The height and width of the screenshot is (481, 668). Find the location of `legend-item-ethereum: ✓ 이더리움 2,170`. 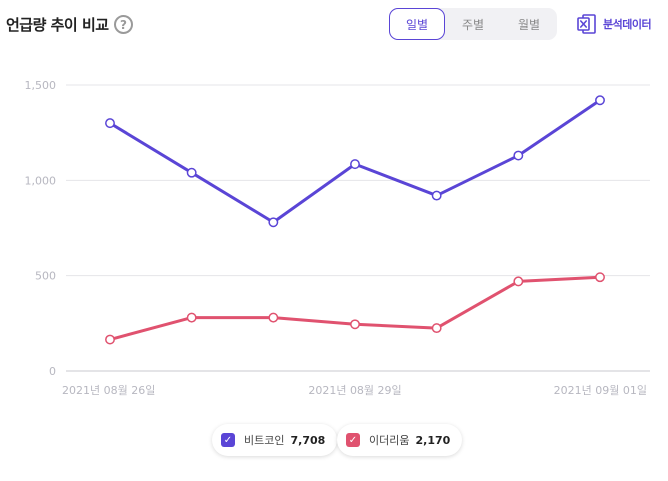

legend-item-ethereum: ✓ 이더리움 2,170 is located at coordinates (400, 440).